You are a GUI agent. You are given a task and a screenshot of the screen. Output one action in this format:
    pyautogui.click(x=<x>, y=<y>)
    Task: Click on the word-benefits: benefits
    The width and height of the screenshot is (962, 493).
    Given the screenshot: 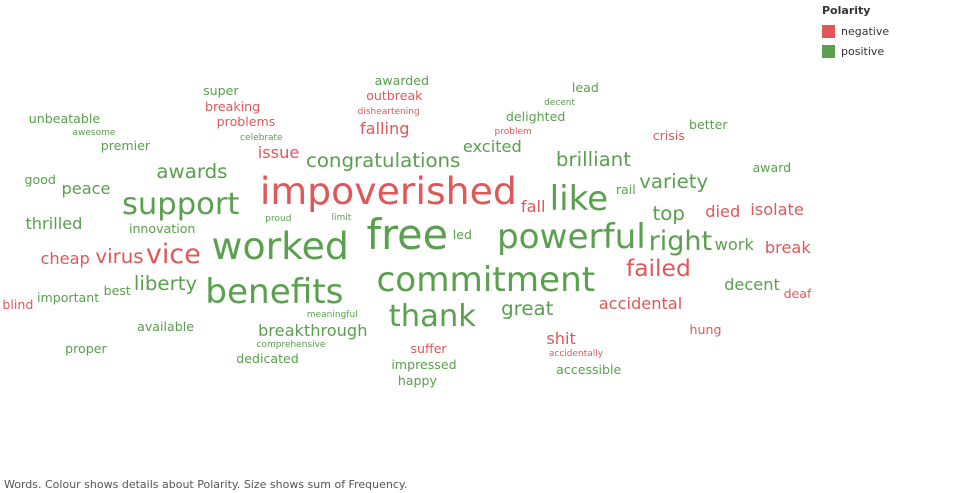 What is the action you would take?
    pyautogui.click(x=274, y=291)
    